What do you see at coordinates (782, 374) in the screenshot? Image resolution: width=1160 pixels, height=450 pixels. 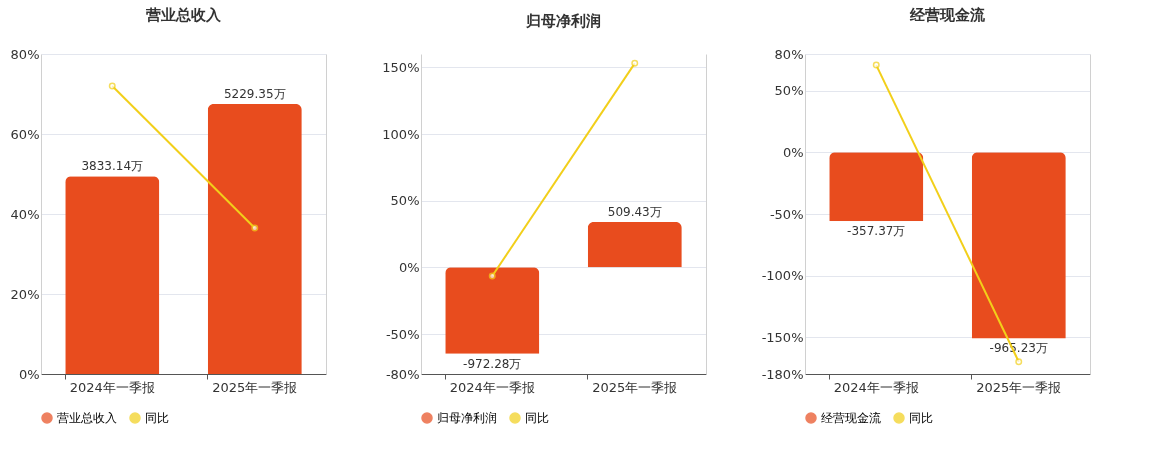 I see `y-tick-label: -180%` at bounding box center [782, 374].